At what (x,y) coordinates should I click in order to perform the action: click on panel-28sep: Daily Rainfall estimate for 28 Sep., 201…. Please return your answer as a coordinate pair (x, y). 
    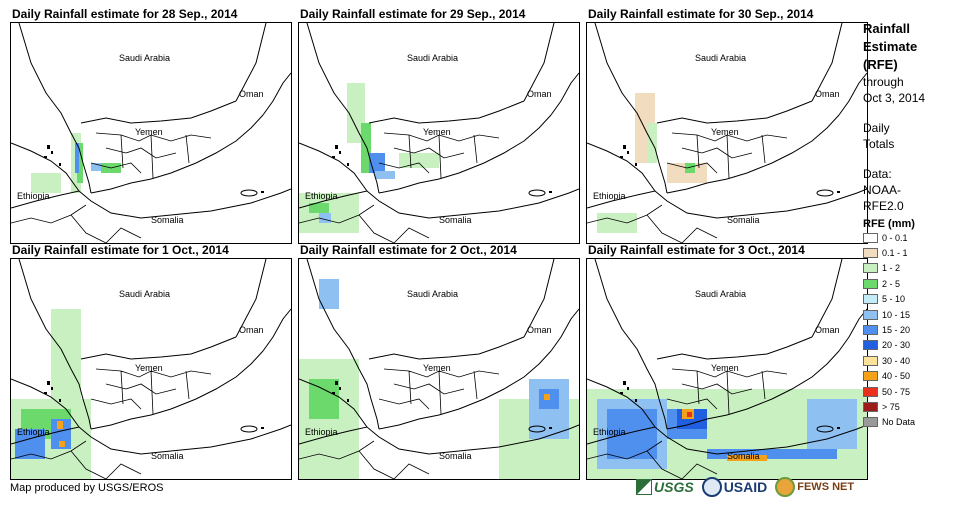
    Looking at the image, I should click on (151, 125).